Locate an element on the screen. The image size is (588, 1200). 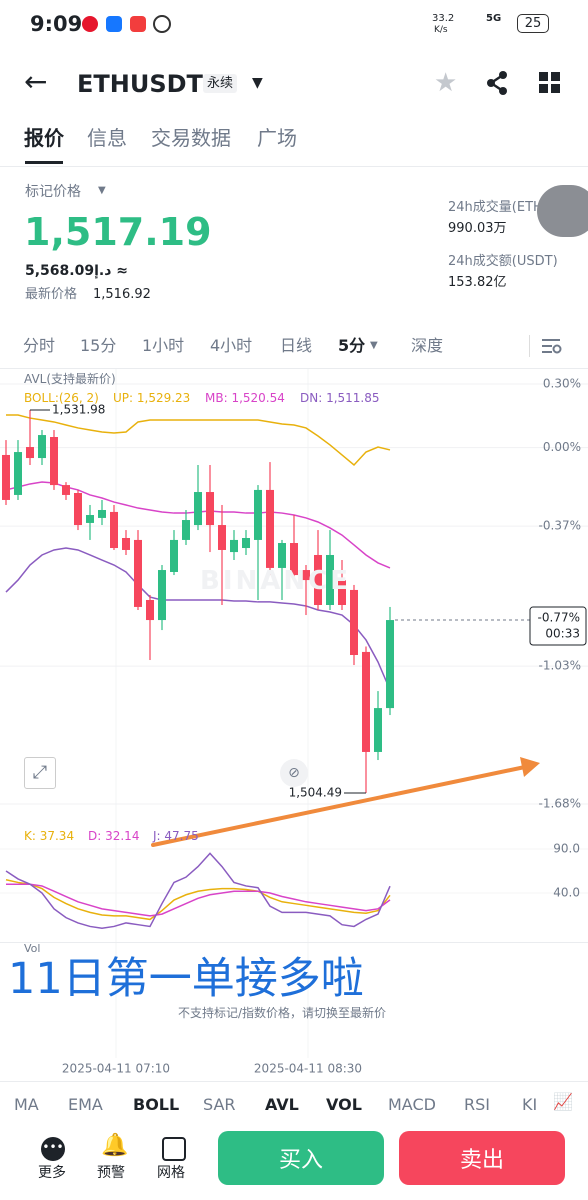
converted-price: 5,568.09إ.د ≈ is located at coordinates (76, 271).